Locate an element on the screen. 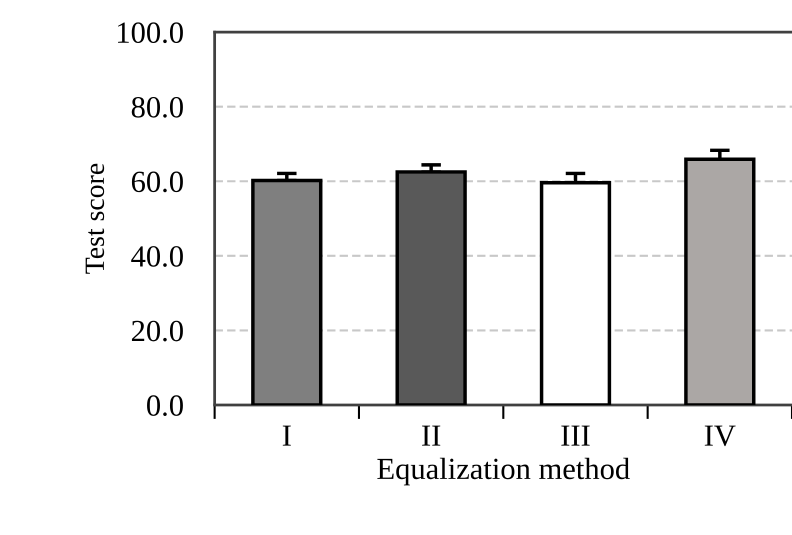 This screenshot has width=792, height=535. x-tick-label: II is located at coordinates (431, 436).